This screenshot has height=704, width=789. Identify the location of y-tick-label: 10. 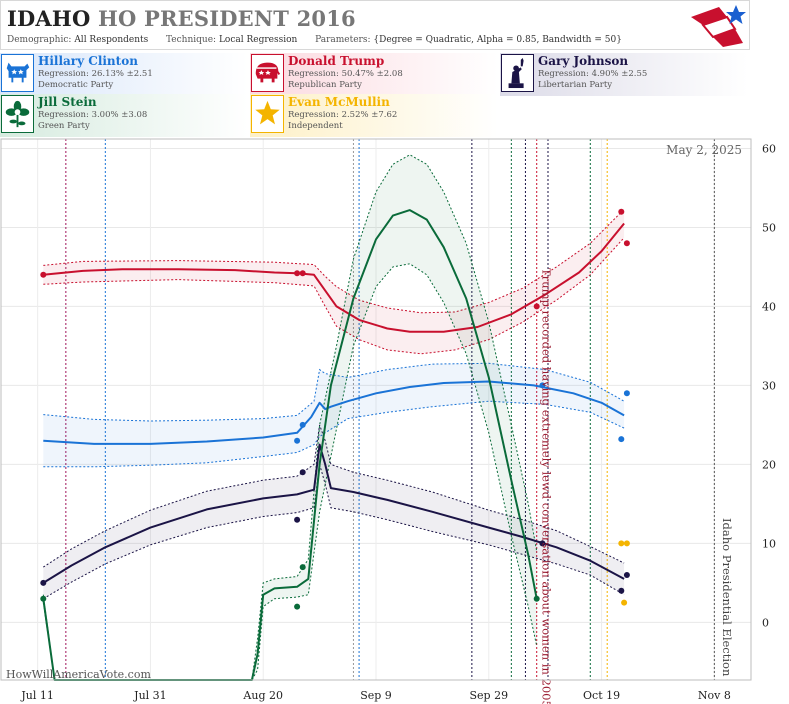
(769, 543).